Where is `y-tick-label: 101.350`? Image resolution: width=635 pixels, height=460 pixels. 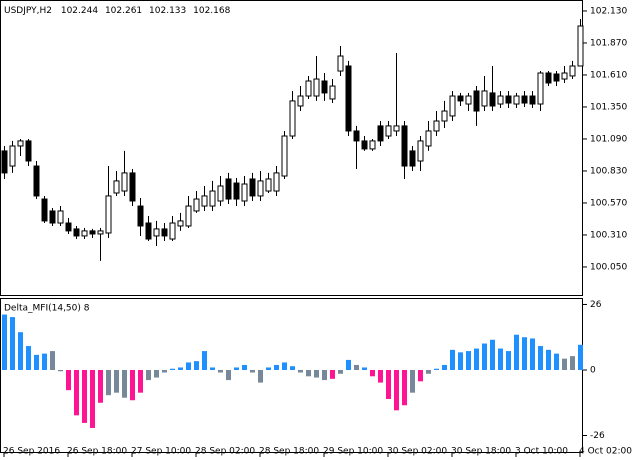
y-tick-label: 101.350 is located at coordinates (608, 107).